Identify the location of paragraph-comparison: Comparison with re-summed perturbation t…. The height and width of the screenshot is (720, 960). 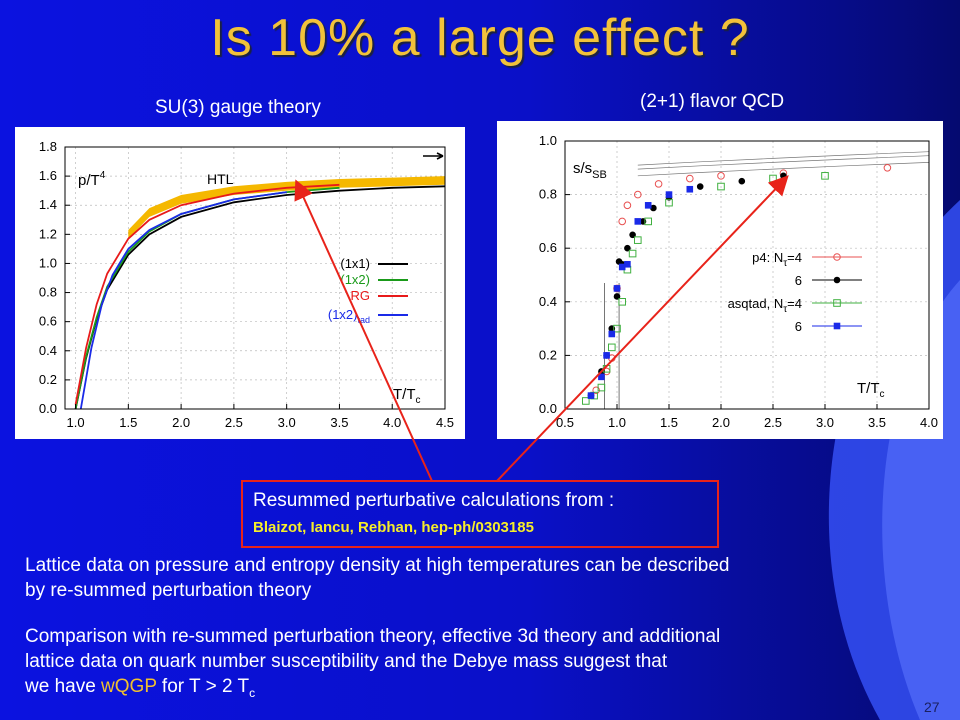
(372, 665).